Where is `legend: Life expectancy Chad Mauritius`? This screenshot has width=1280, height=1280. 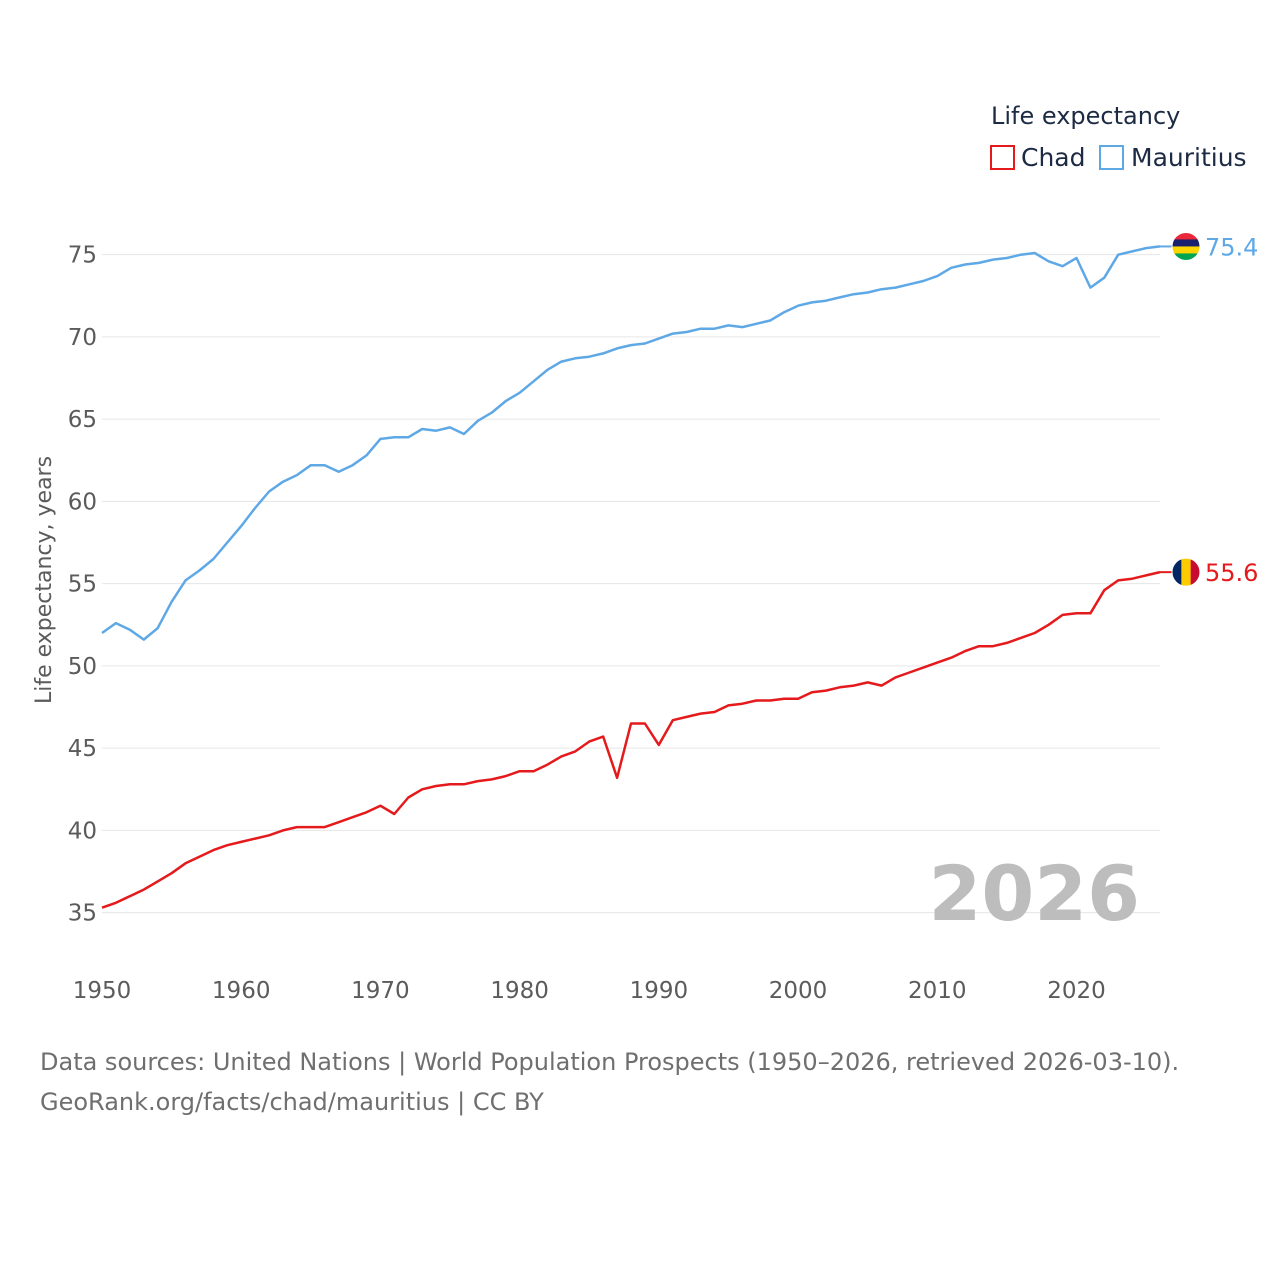 legend: Life expectancy Chad Mauritius is located at coordinates (1118, 137).